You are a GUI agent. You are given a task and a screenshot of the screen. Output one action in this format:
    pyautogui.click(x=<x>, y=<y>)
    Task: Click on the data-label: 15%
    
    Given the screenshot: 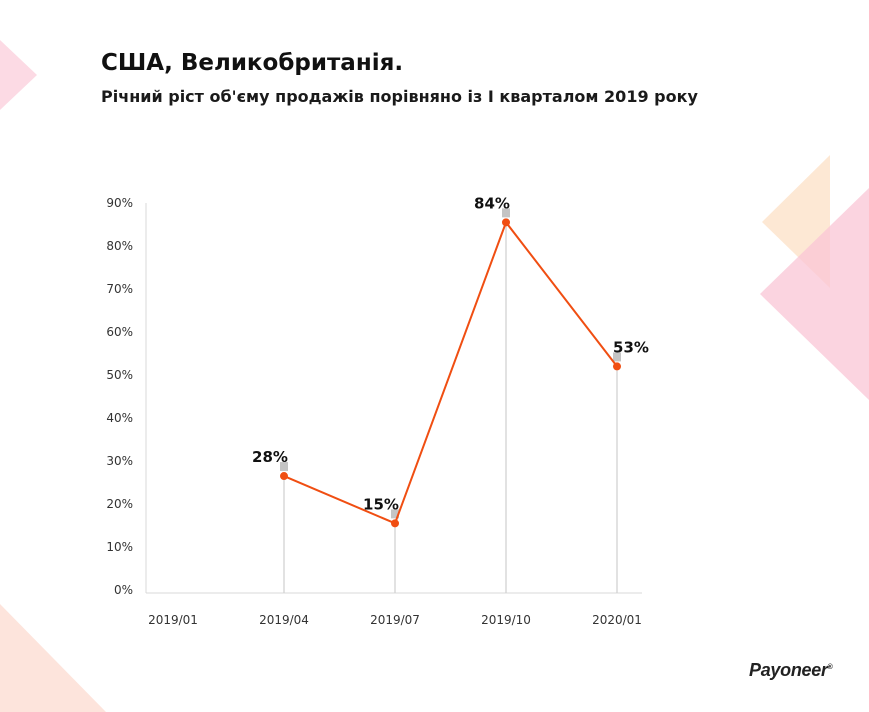 What is the action you would take?
    pyautogui.click(x=381, y=504)
    